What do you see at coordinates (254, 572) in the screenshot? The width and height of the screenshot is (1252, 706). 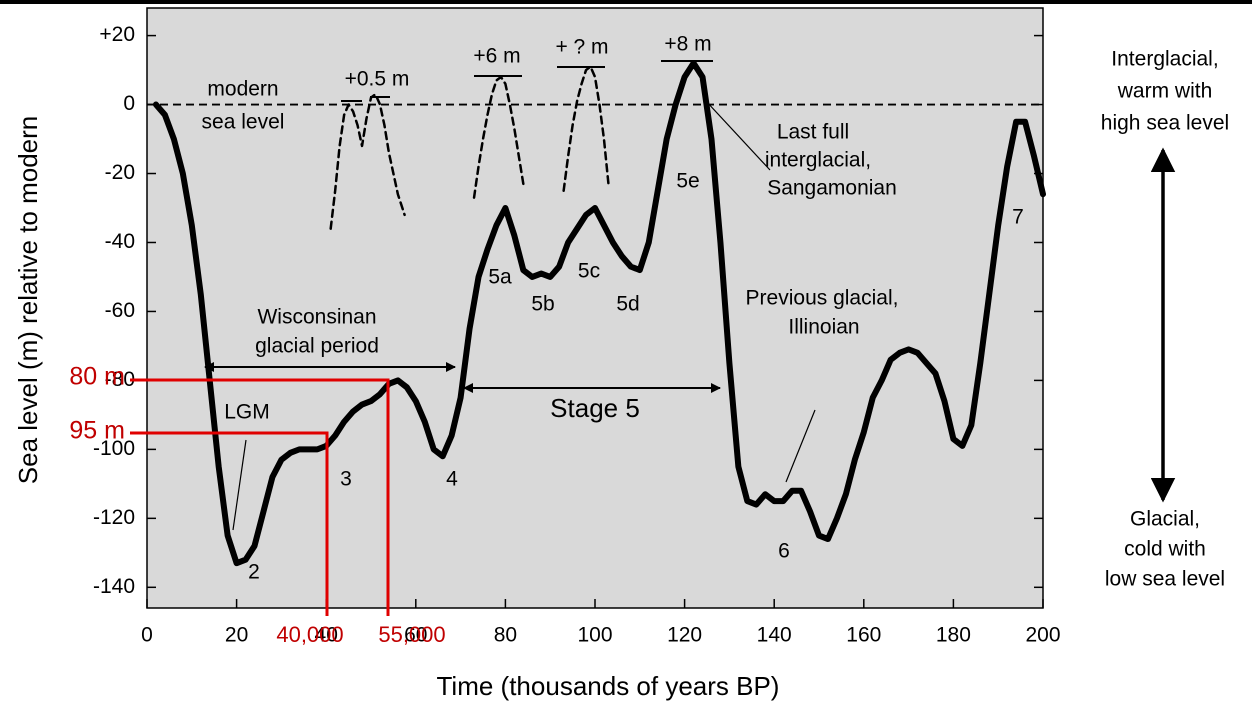 I see `annotation: 2` at bounding box center [254, 572].